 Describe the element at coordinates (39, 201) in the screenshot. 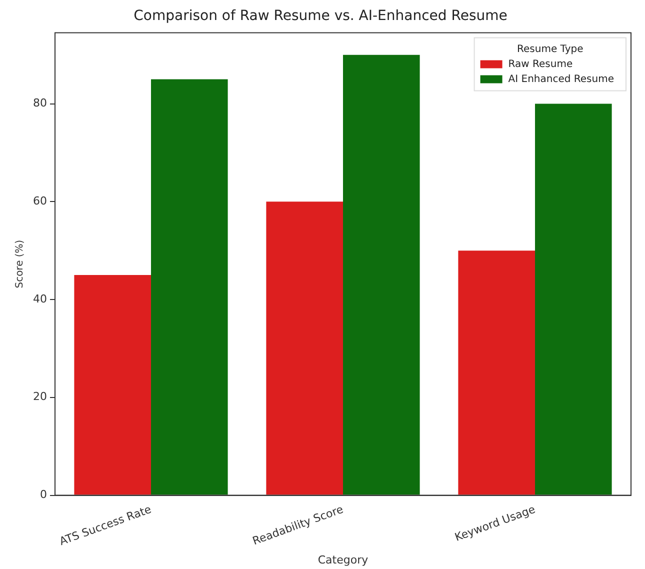

I see `y-tick-label: 60` at that location.